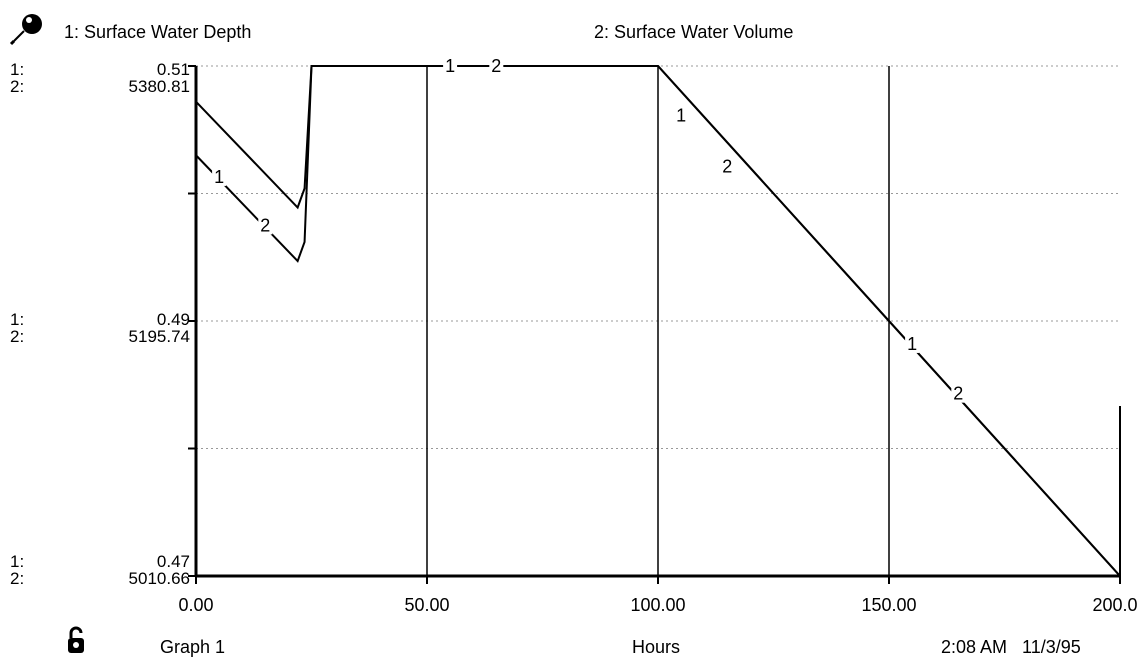 Image resolution: width=1137 pixels, height=661 pixels. I want to click on timestamp: 2:08 AM 11/3/95, so click(1011, 647).